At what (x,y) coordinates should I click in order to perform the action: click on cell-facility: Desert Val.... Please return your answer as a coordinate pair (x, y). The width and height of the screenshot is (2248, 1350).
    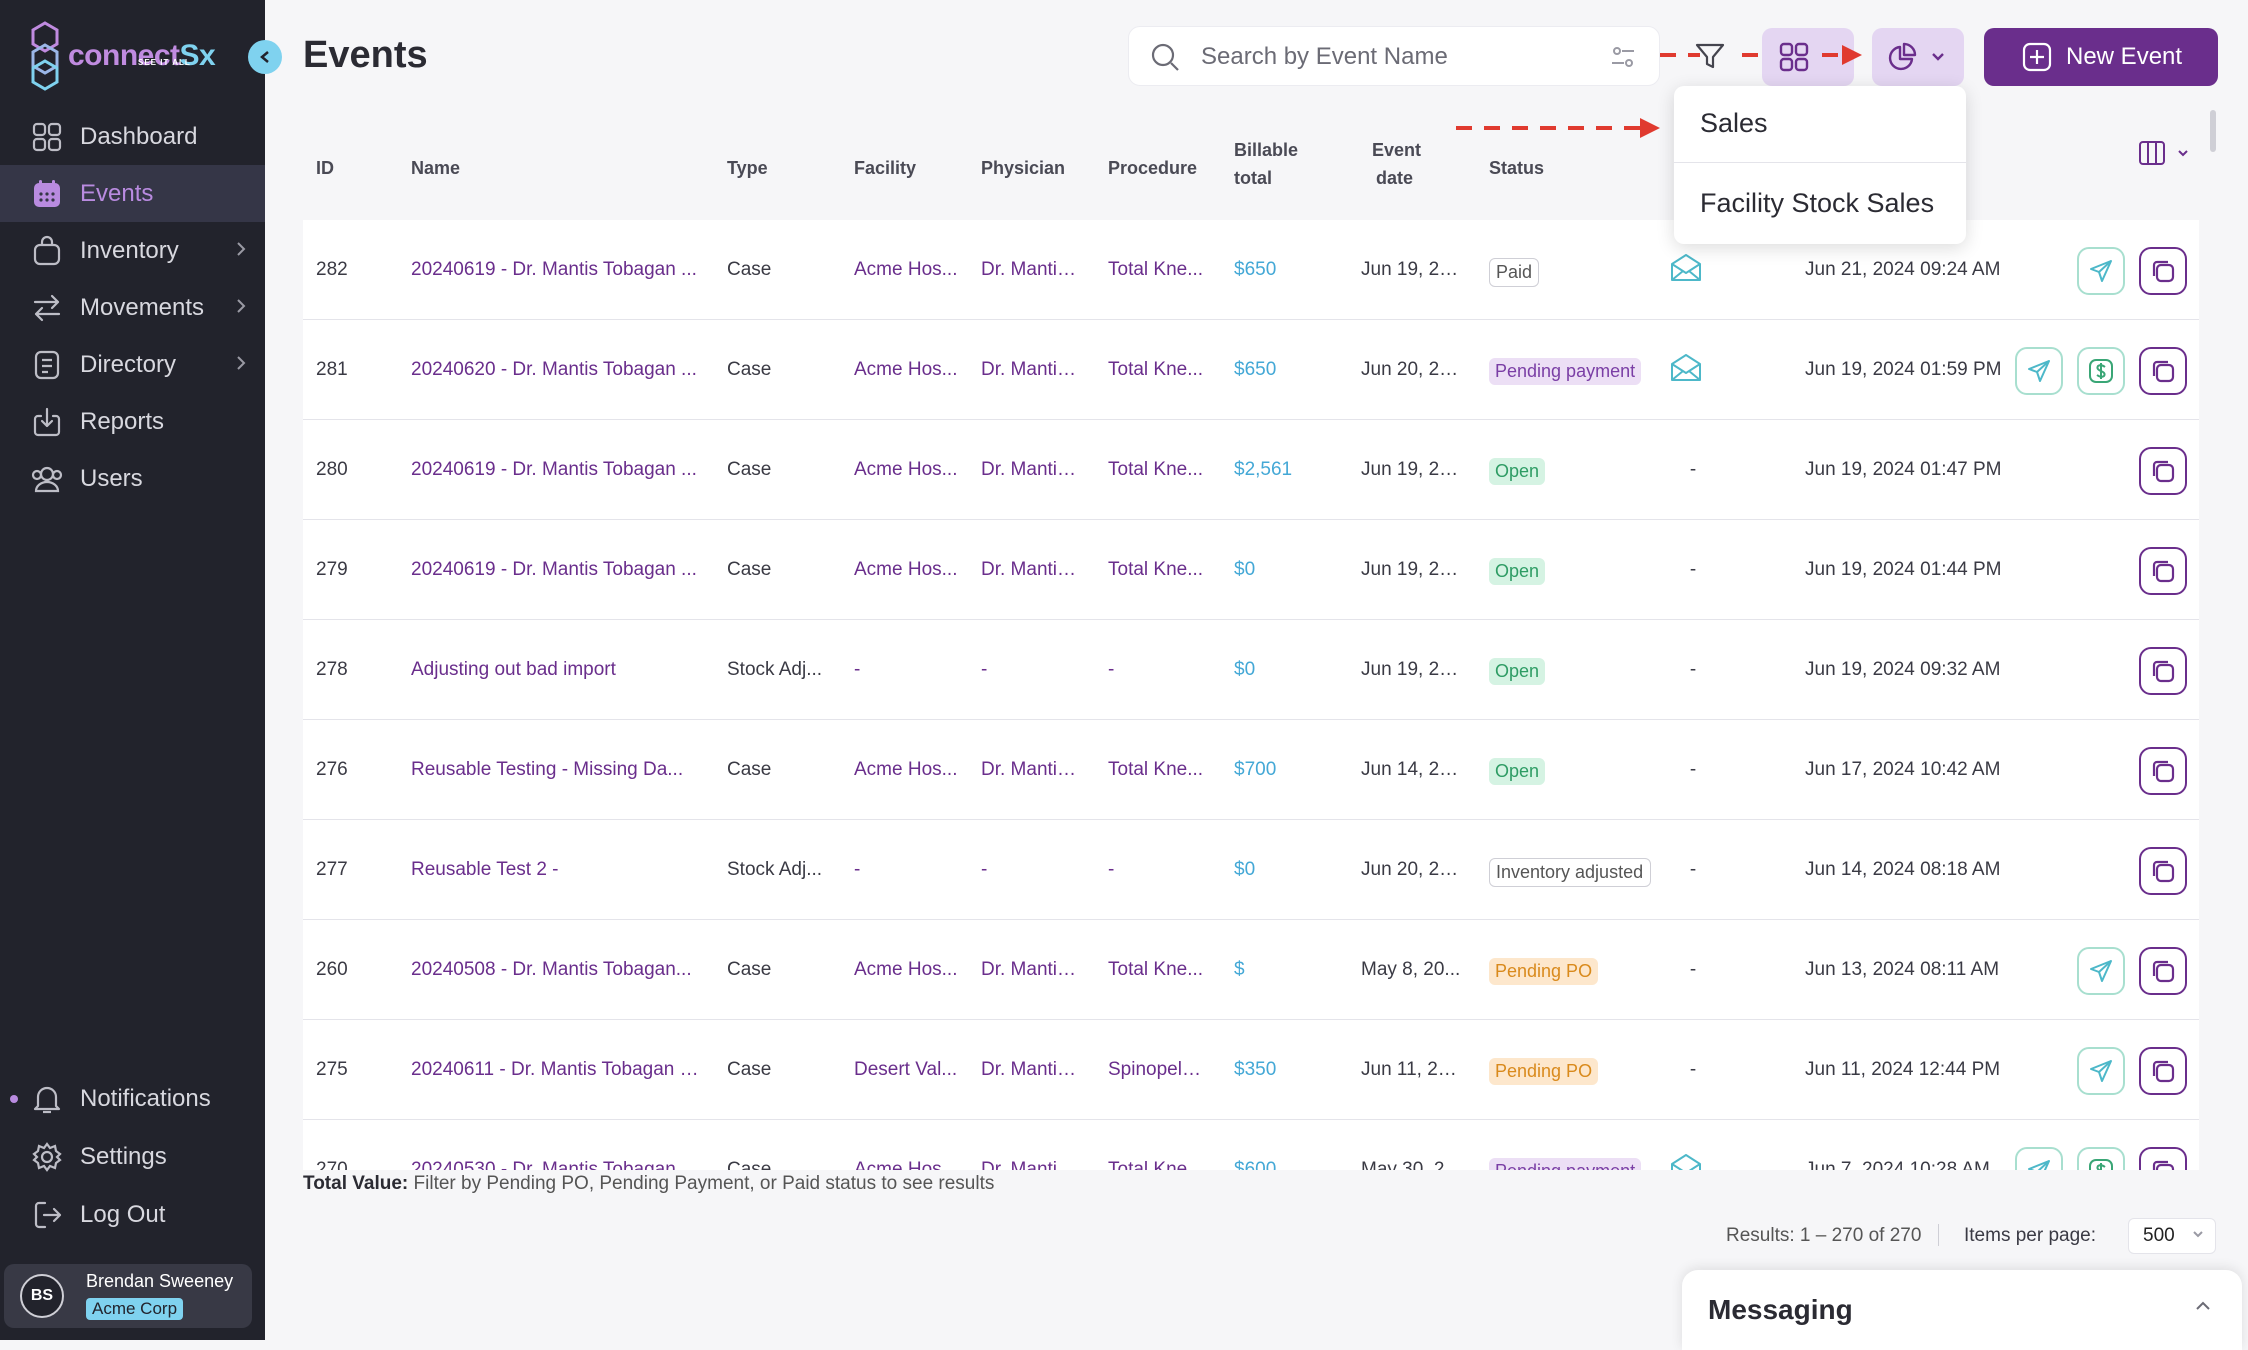
    Looking at the image, I should click on (906, 1069).